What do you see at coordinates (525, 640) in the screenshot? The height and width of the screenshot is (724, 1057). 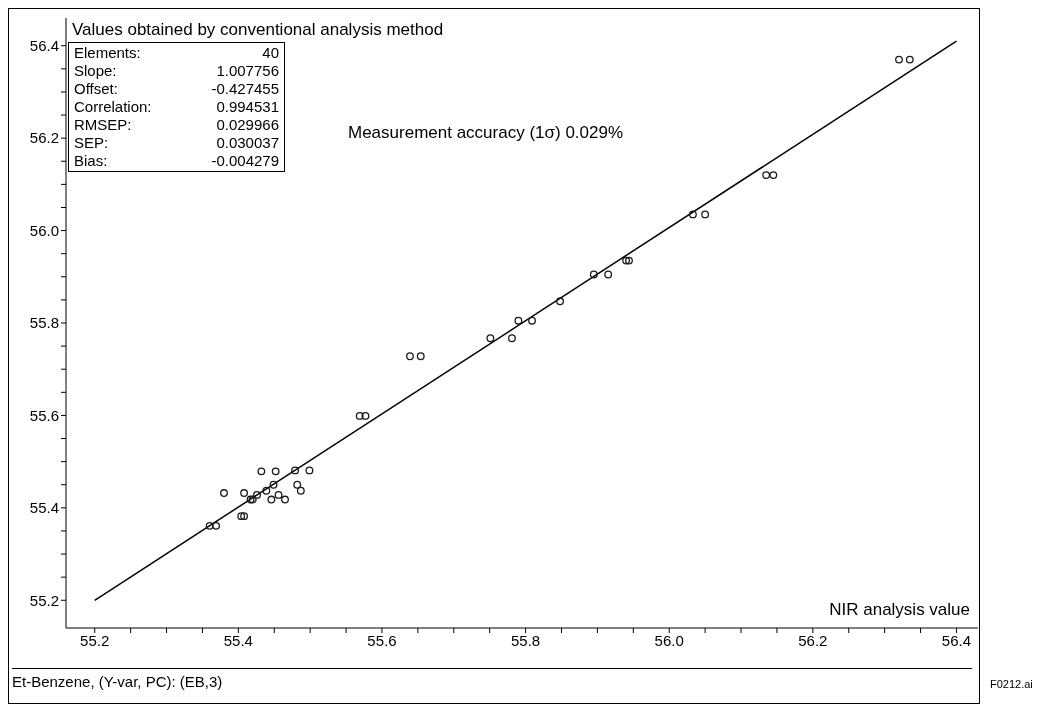 I see `x-tick-label: 55.8` at bounding box center [525, 640].